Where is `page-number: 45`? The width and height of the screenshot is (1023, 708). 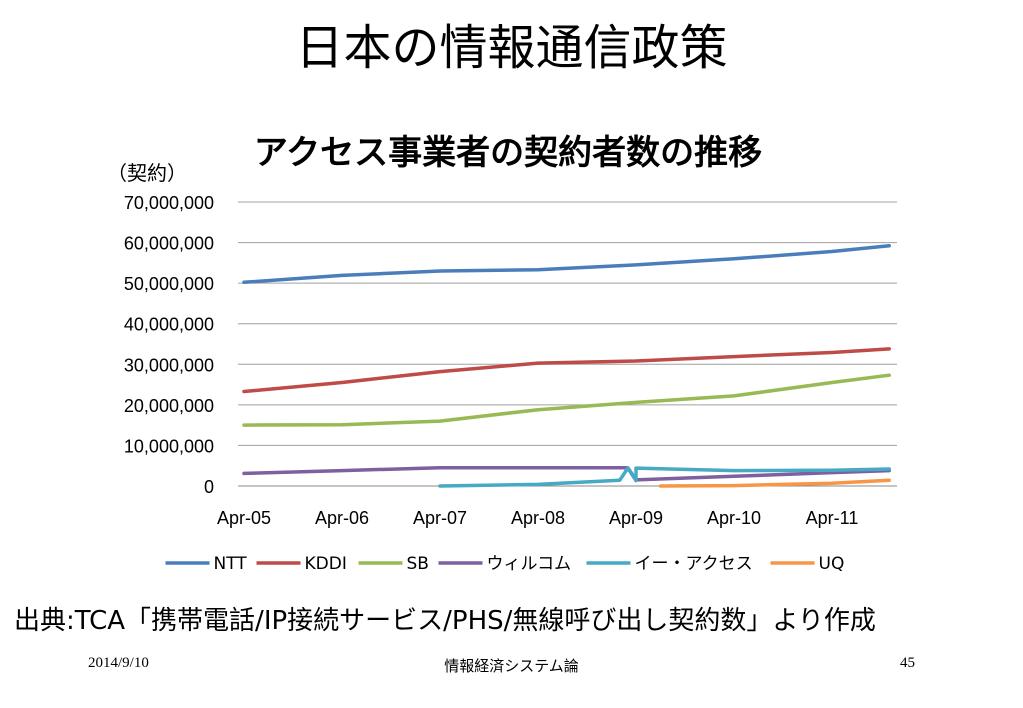 page-number: 45 is located at coordinates (907, 663).